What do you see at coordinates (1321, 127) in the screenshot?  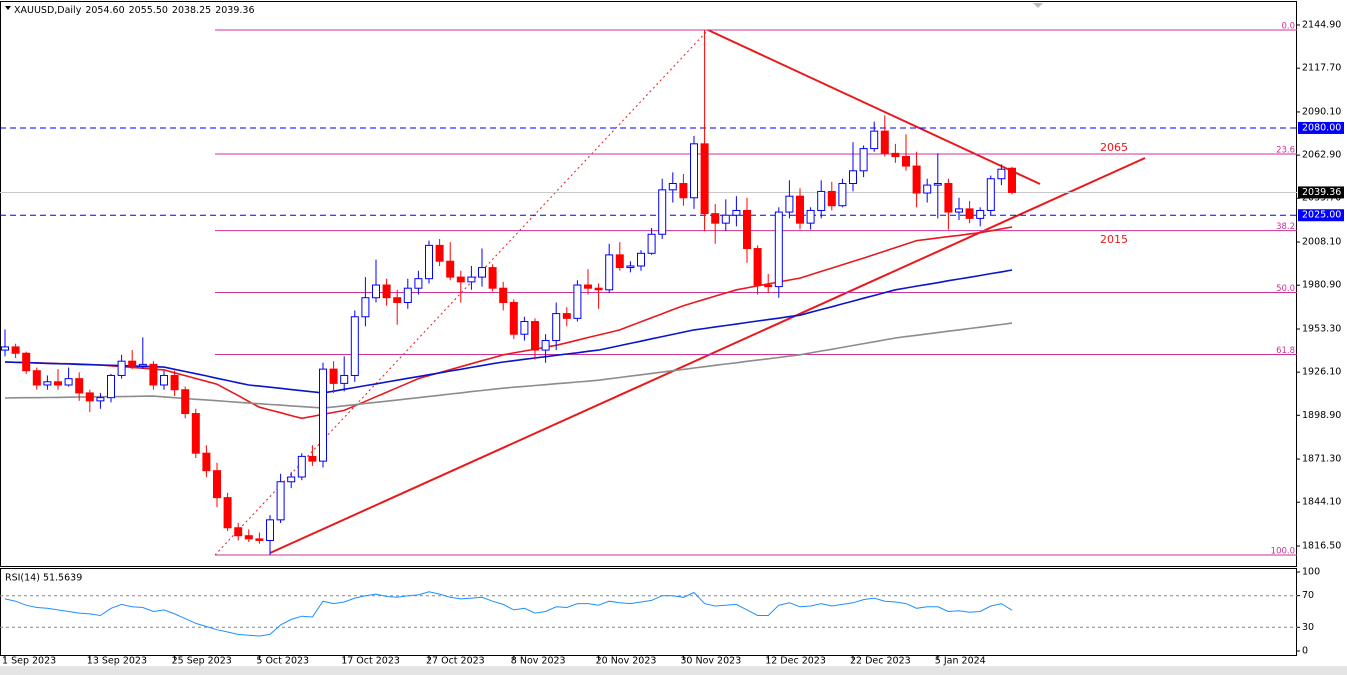 I see `level-label: 2080.00` at bounding box center [1321, 127].